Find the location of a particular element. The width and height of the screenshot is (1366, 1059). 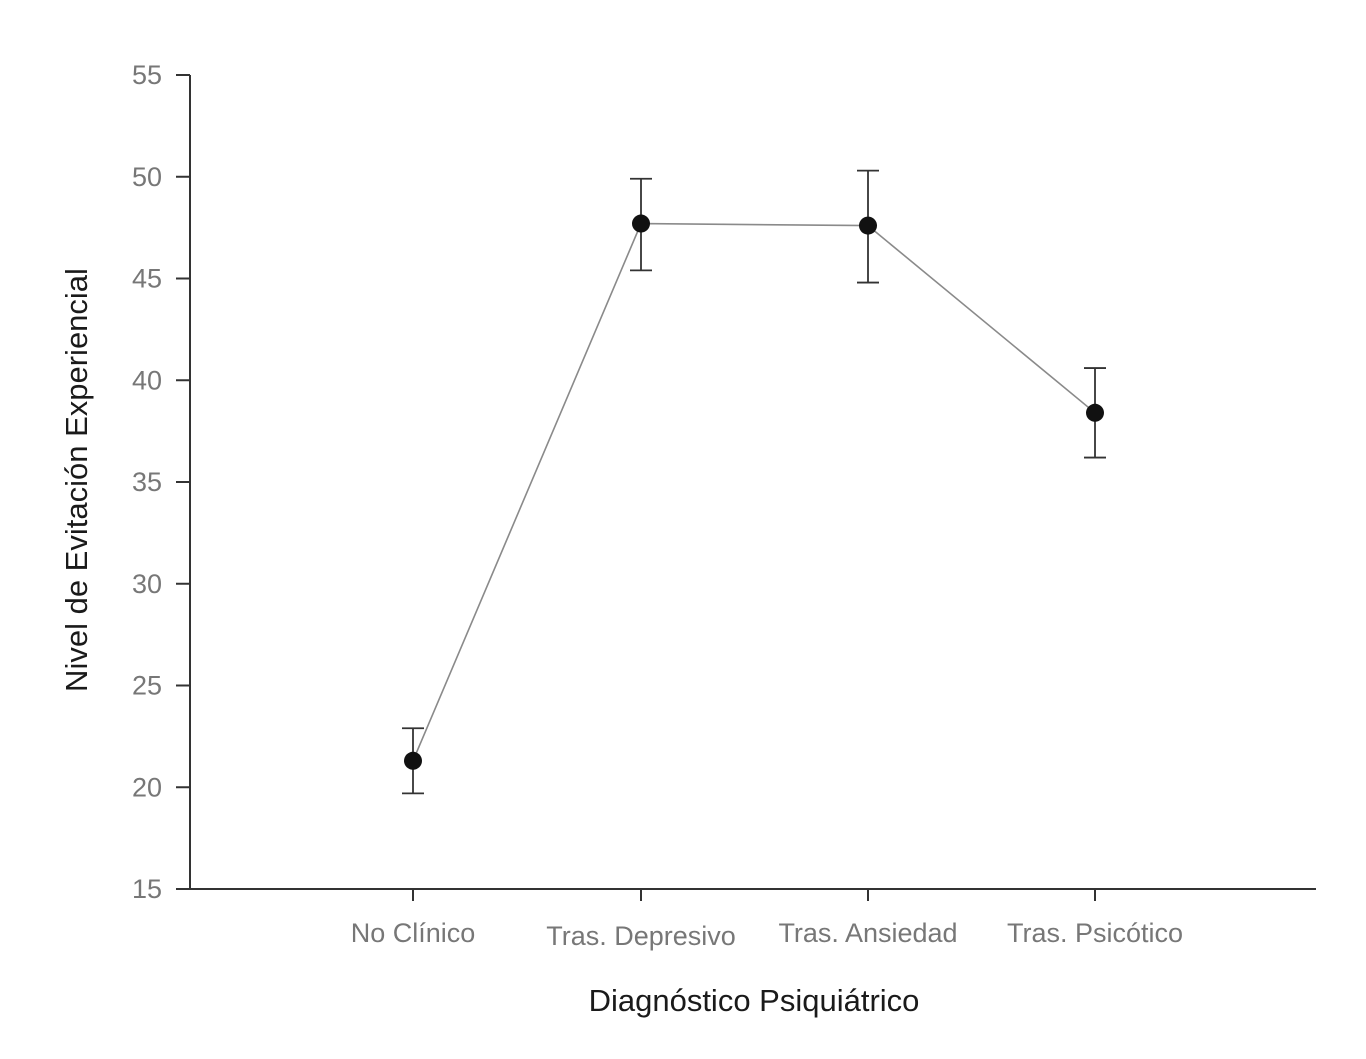

x-axis-title: Diagnóstico Psiquiátrico is located at coordinates (754, 1000).